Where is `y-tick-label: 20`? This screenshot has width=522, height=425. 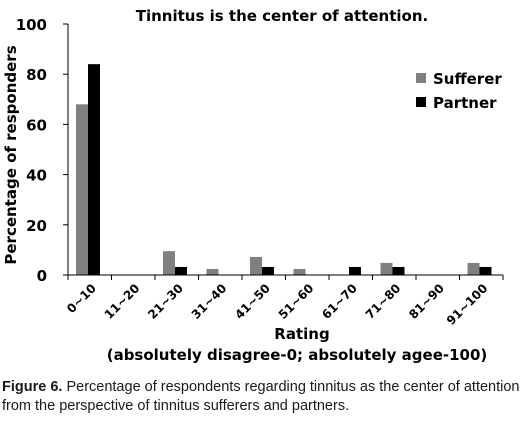
y-tick-label: 20 is located at coordinates (36, 226).